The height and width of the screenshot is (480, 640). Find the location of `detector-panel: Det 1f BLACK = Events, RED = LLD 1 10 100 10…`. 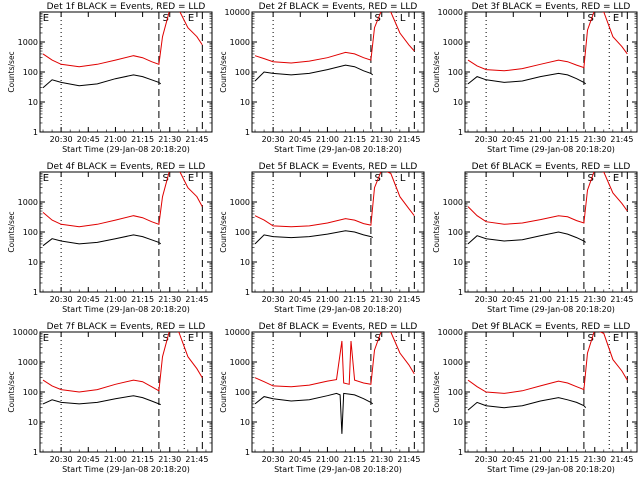

detector-panel: Det 1f BLACK = Events, RED = LLD 1 10 100 10… is located at coordinates (110, 78).